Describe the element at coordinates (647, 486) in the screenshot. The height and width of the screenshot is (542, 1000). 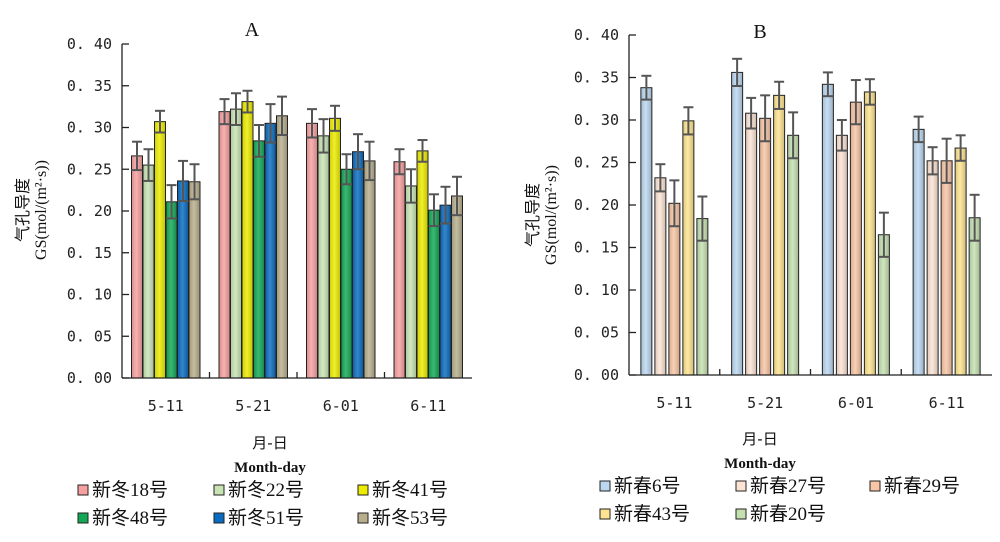
I see `legend-label: 新春6号` at that location.